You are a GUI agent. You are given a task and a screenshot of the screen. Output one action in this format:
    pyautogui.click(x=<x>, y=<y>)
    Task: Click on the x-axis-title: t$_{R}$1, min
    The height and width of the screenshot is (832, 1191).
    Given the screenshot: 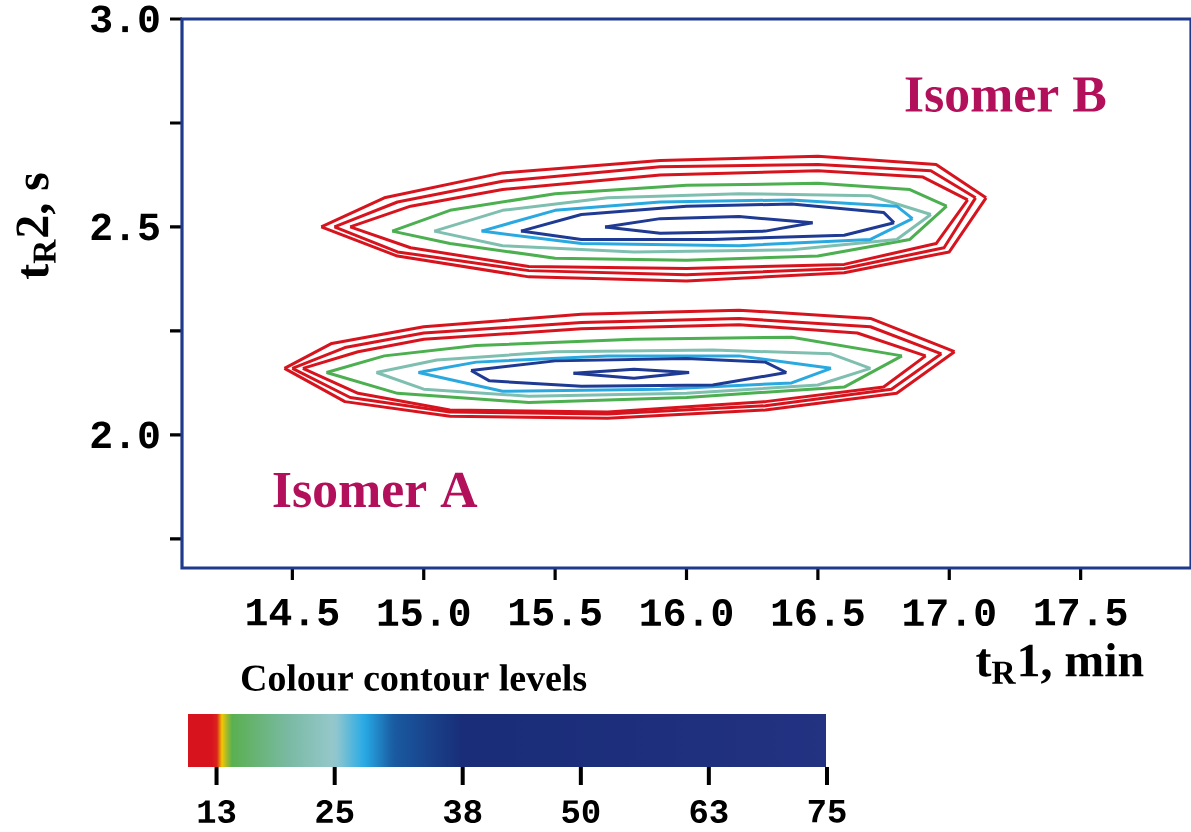 What is the action you would take?
    pyautogui.click(x=1060, y=663)
    